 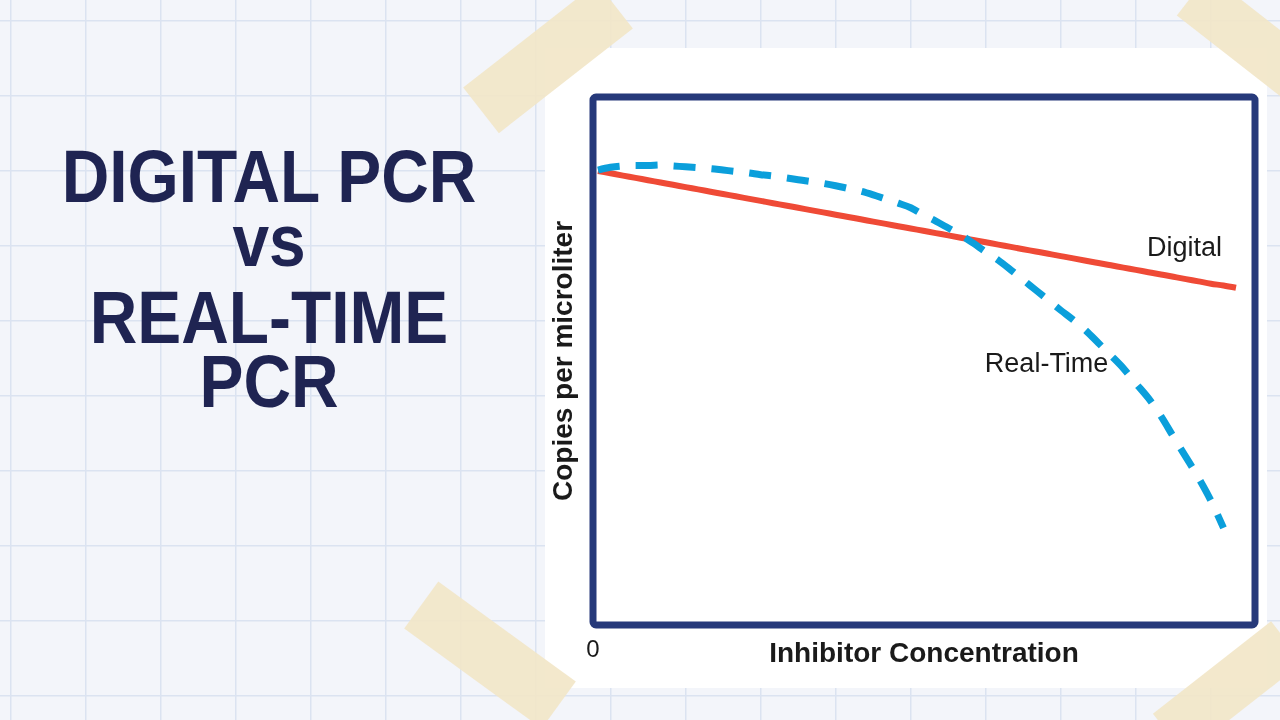 I want to click on text: 0, so click(x=593, y=648).